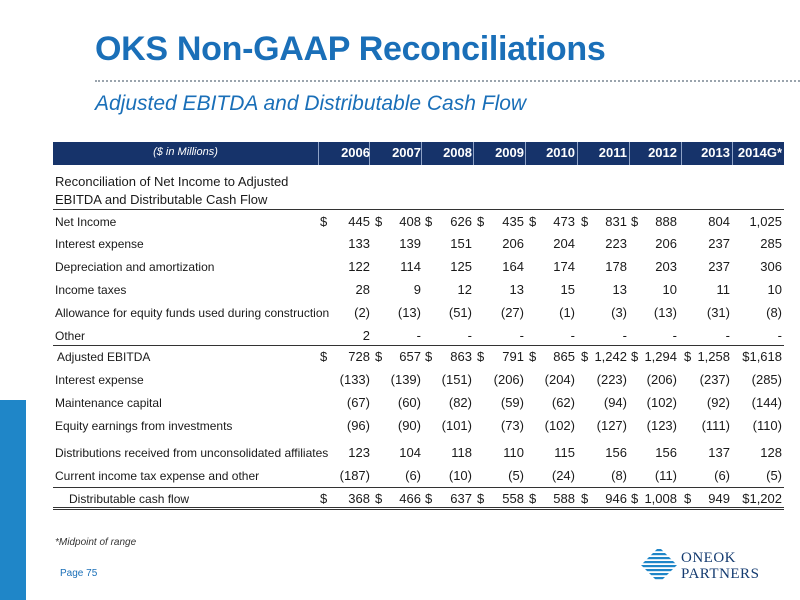 This screenshot has height=600, width=800. Describe the element at coordinates (418, 487) in the screenshot. I see `row-rule` at that location.